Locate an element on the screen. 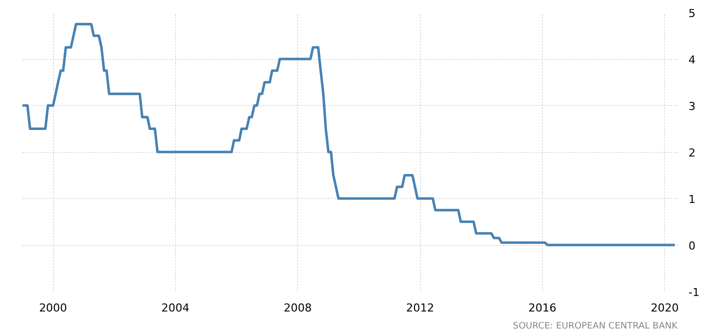 This screenshot has height=336, width=717. x-tick-label: 2004 is located at coordinates (175, 308).